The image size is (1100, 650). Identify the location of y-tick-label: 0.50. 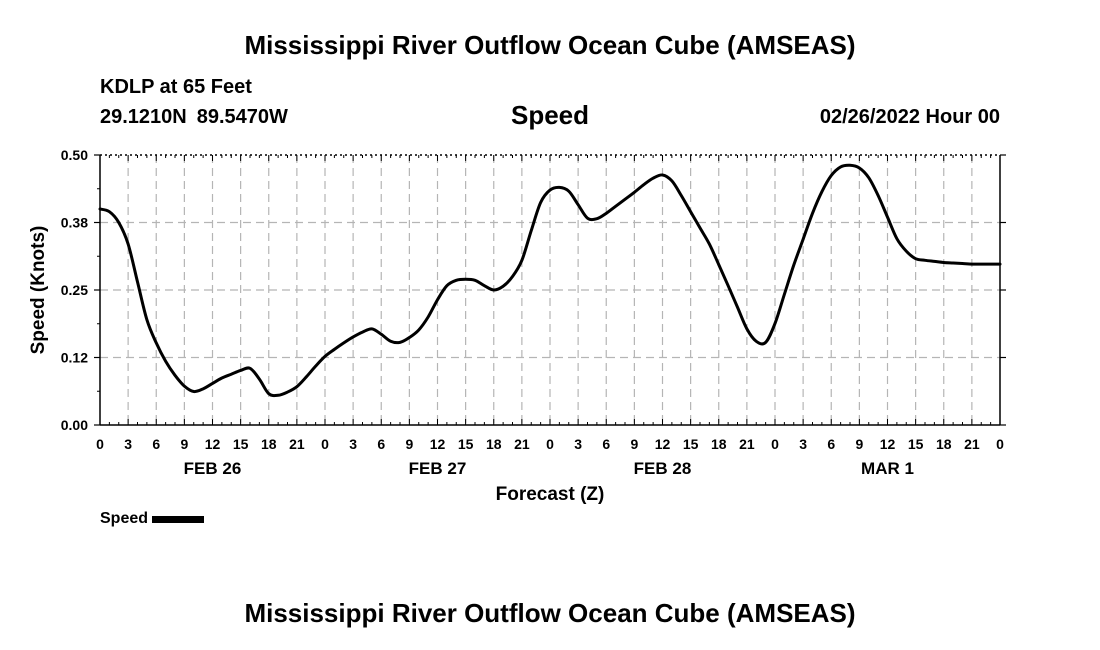
(74, 155).